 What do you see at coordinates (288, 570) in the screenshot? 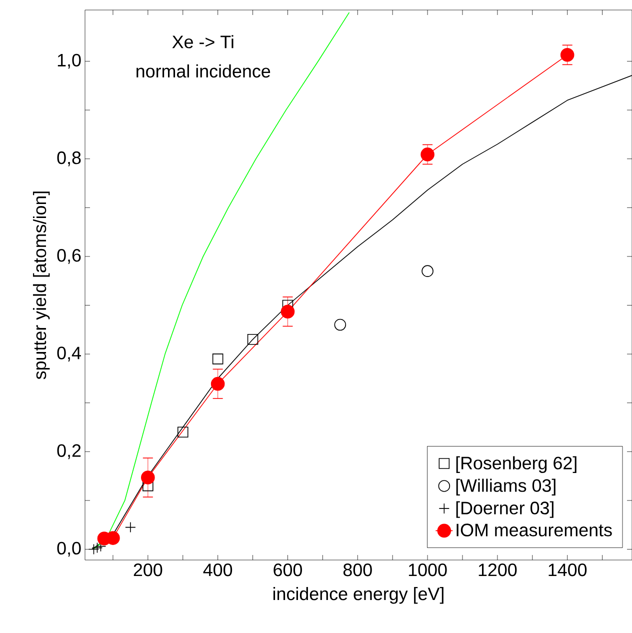
I see `x-tick-label: 600` at bounding box center [288, 570].